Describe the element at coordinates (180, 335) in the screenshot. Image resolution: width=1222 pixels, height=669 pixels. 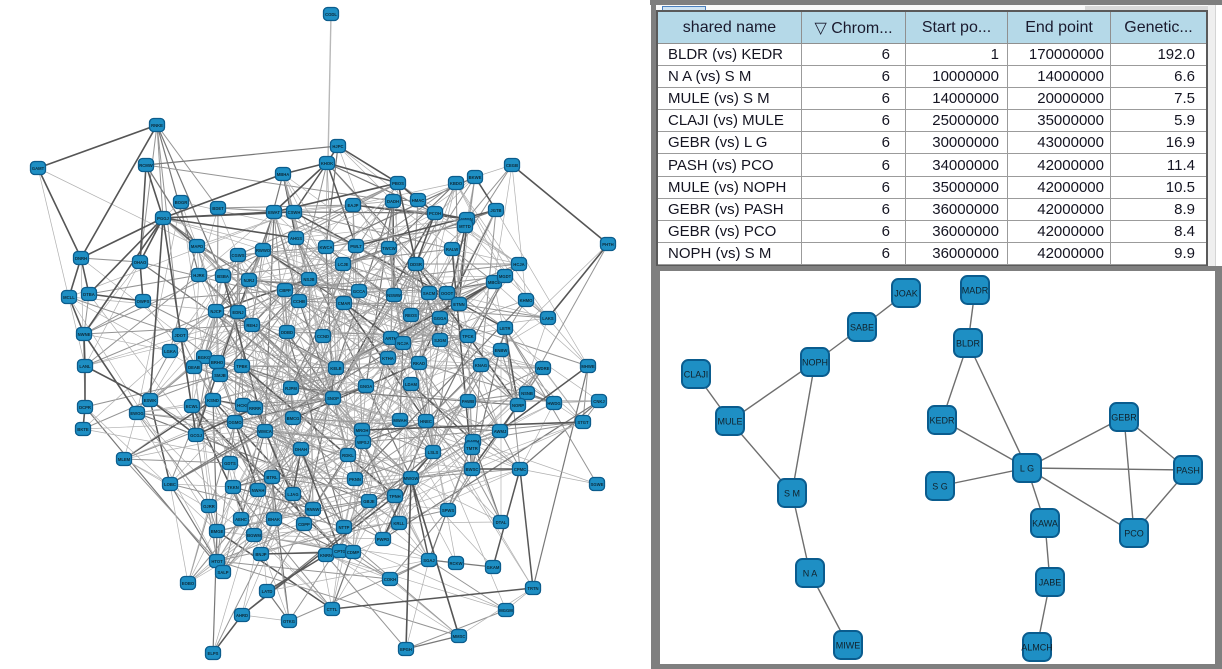
I see `svg-text: JDOT` at that location.